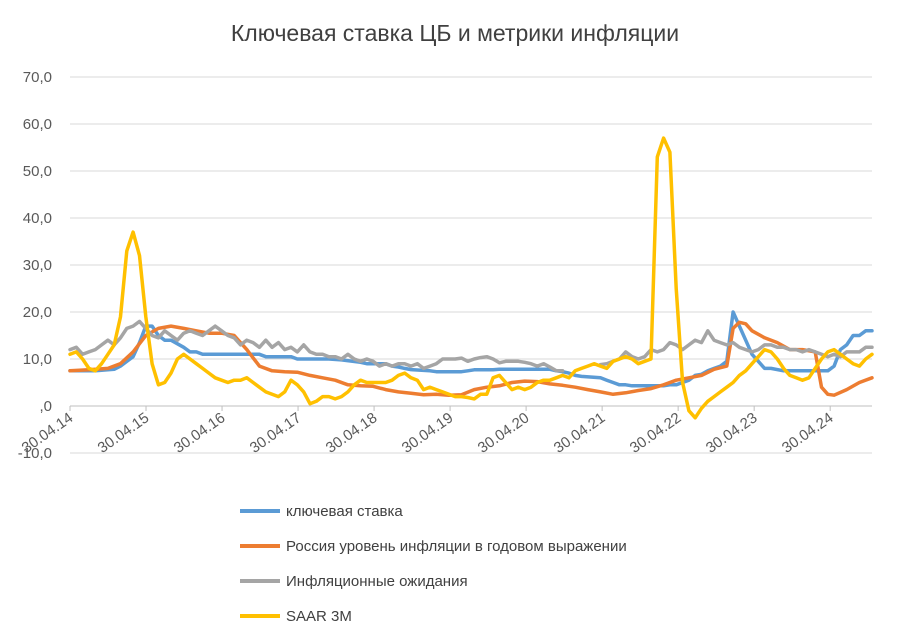 The width and height of the screenshot is (910, 643). I want to click on x-tick-label: 30.04.18, so click(352, 432).